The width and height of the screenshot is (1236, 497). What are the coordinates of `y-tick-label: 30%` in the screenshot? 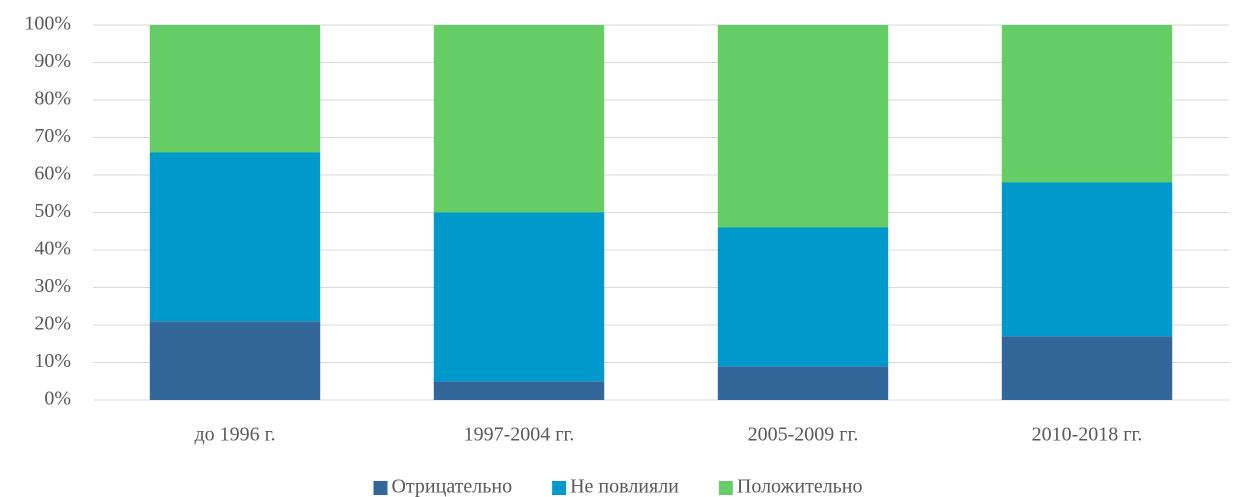 It's located at (52, 286).